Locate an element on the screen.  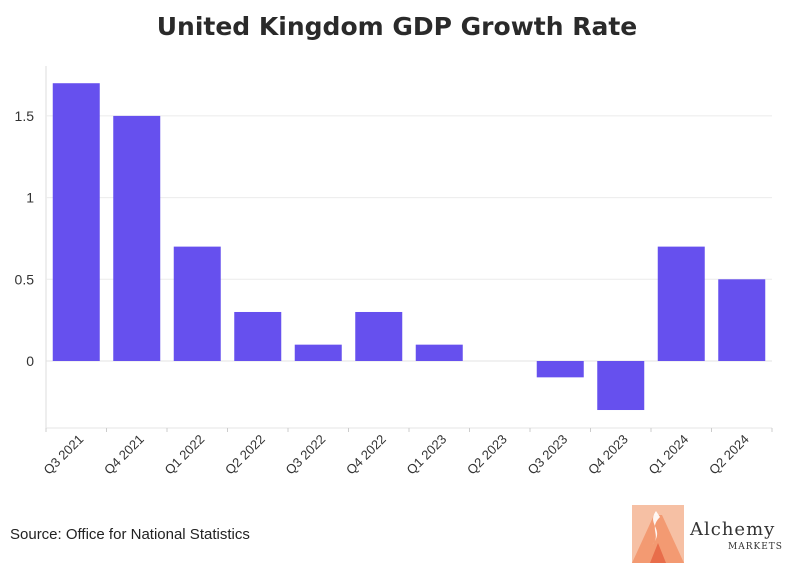
x-tick-label: Q4 2022 is located at coordinates (366, 455).